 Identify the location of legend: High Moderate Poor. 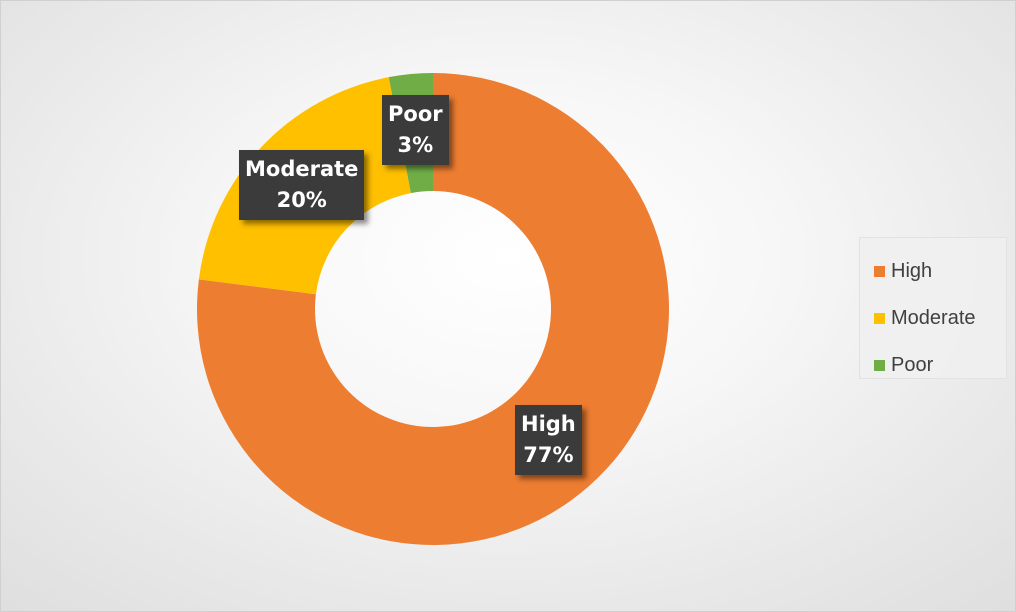
(933, 308).